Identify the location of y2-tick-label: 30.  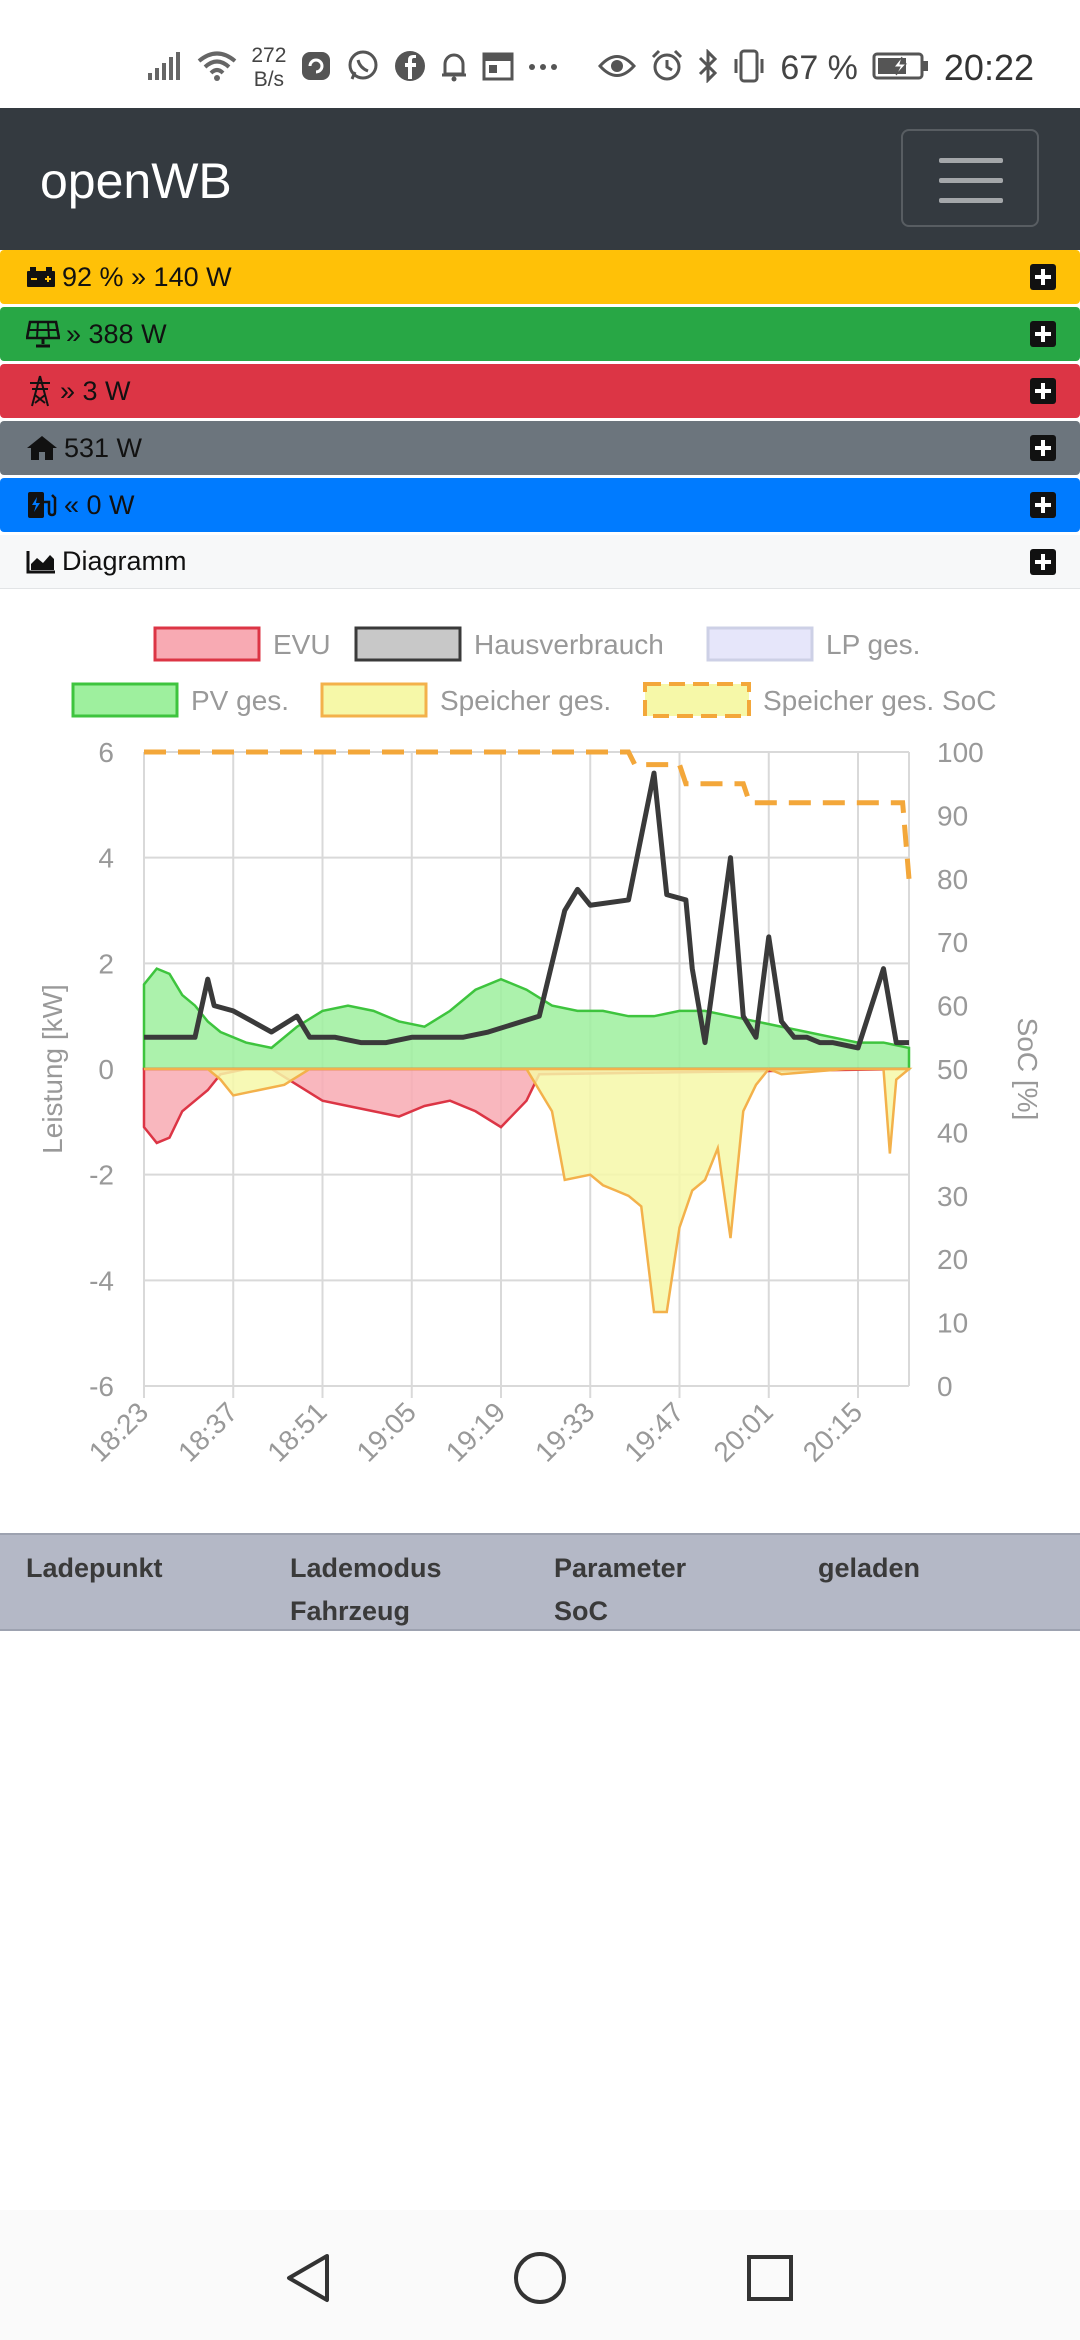
(952, 1196).